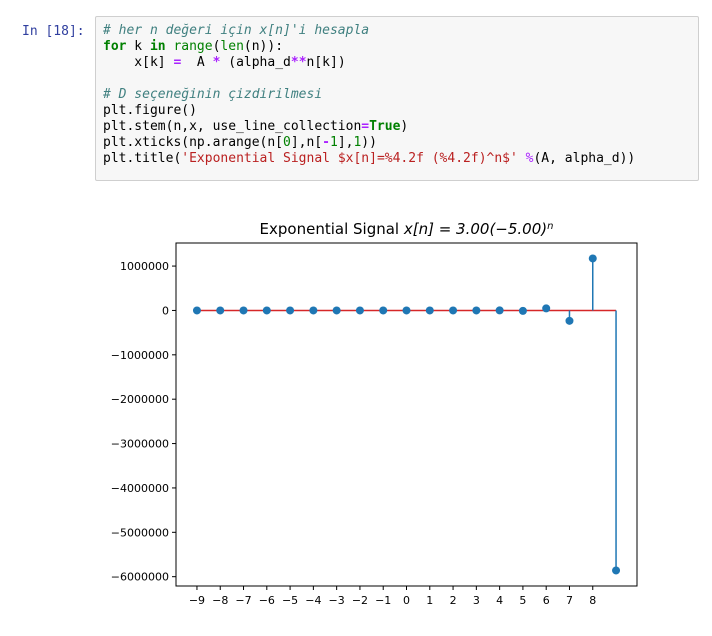 This screenshot has height=636, width=712. What do you see at coordinates (400, 143) in the screenshot?
I see `code-line: plt.xticks(np.arange(n[0],n[-1],1))` at bounding box center [400, 143].